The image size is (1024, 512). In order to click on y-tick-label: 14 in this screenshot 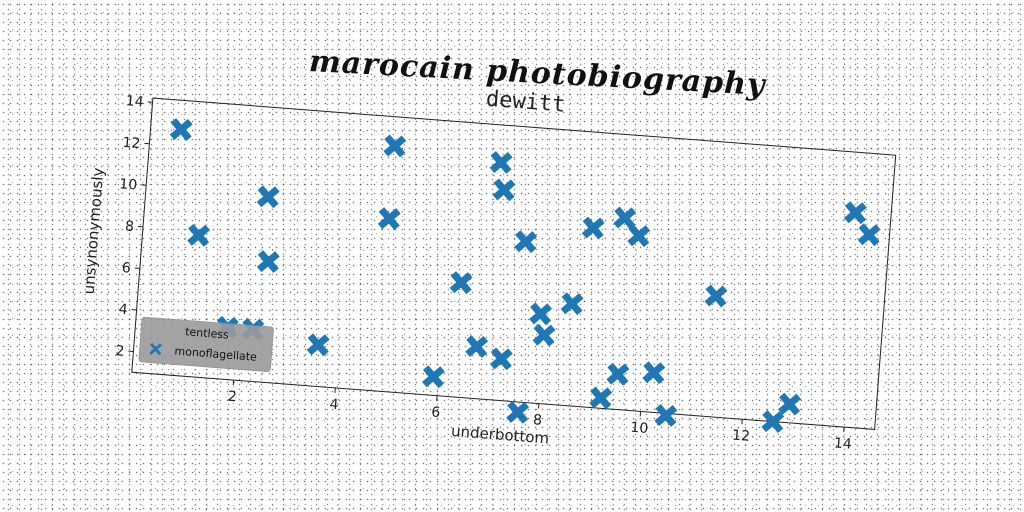, I will do `click(134, 101)`.